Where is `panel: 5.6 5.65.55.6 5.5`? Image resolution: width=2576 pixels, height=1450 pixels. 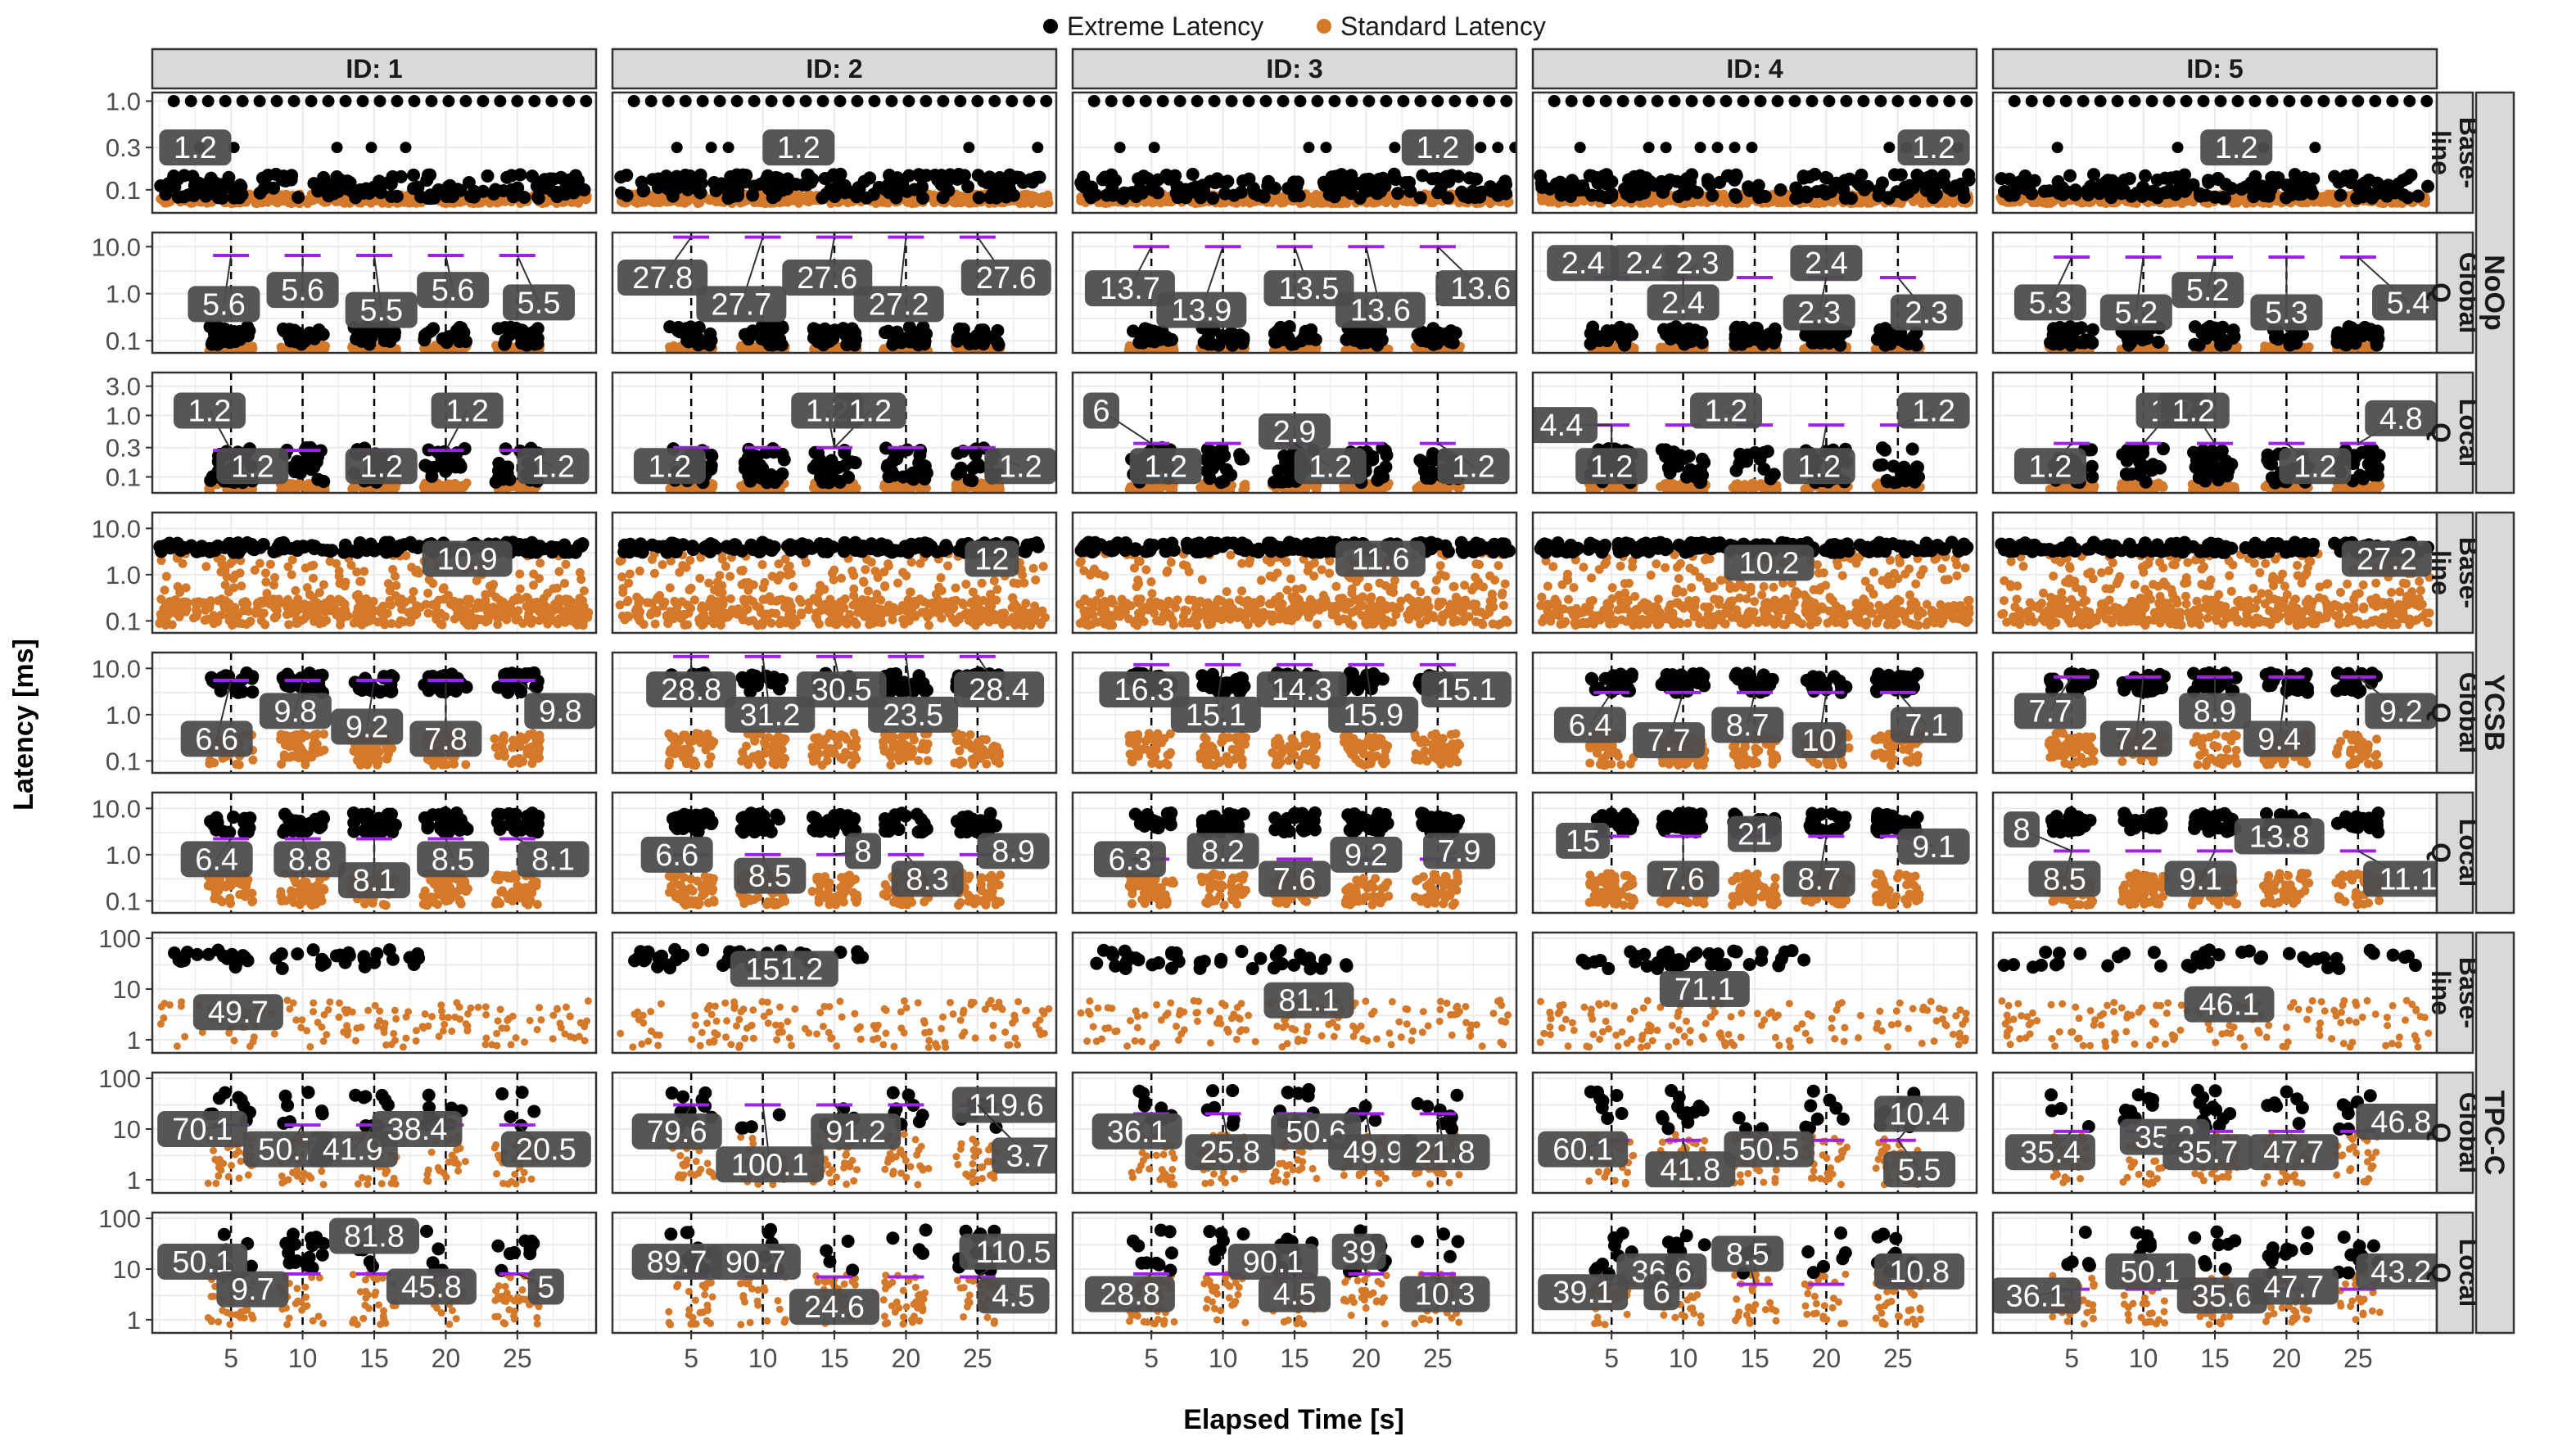 panel: 5.6 5.65.55.6 5.5 is located at coordinates (374, 293).